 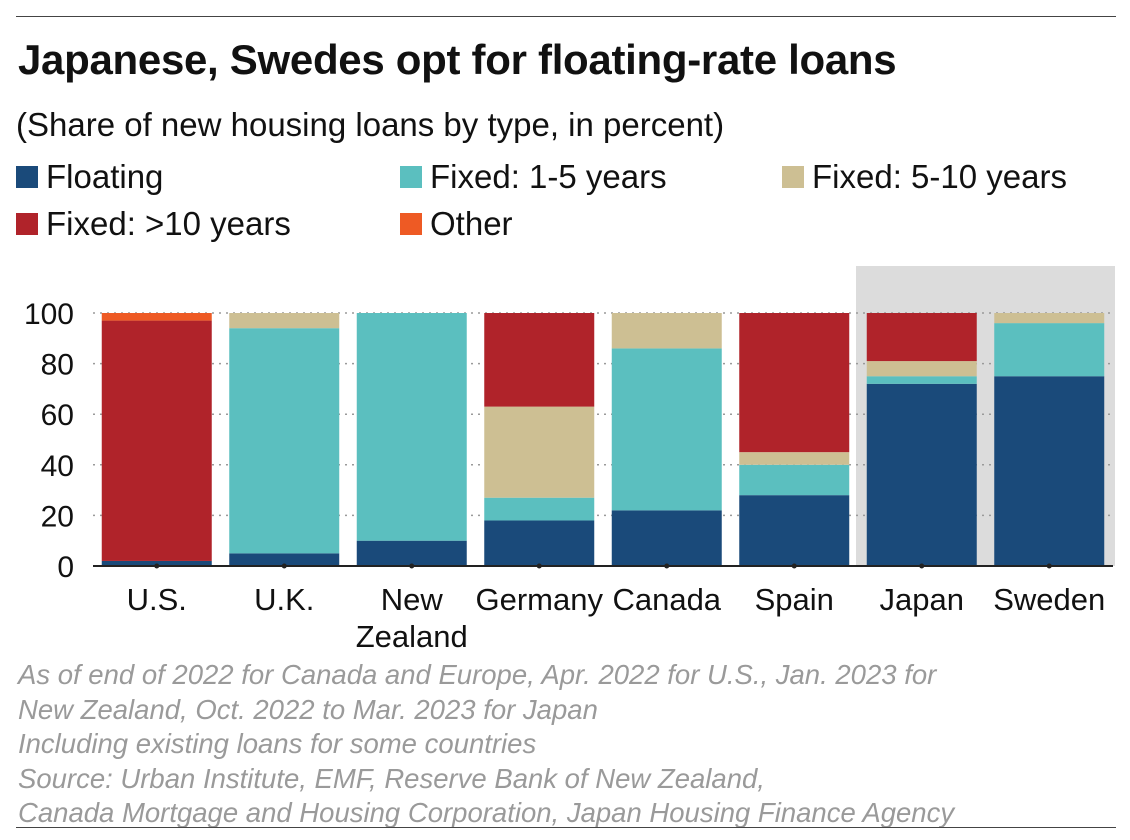 I want to click on bottom-rule, so click(x=566, y=827).